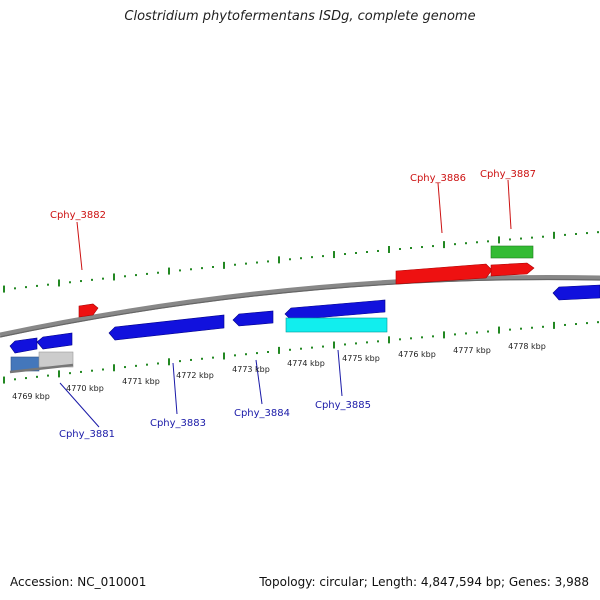 The width and height of the screenshot is (600, 600). What do you see at coordinates (306, 363) in the screenshot?
I see `scale-label: 4774 kbp` at bounding box center [306, 363].